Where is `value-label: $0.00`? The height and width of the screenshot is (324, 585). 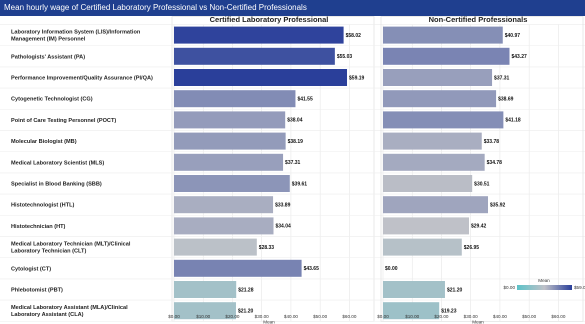
value-label: $0.00 is located at coordinates (391, 269).